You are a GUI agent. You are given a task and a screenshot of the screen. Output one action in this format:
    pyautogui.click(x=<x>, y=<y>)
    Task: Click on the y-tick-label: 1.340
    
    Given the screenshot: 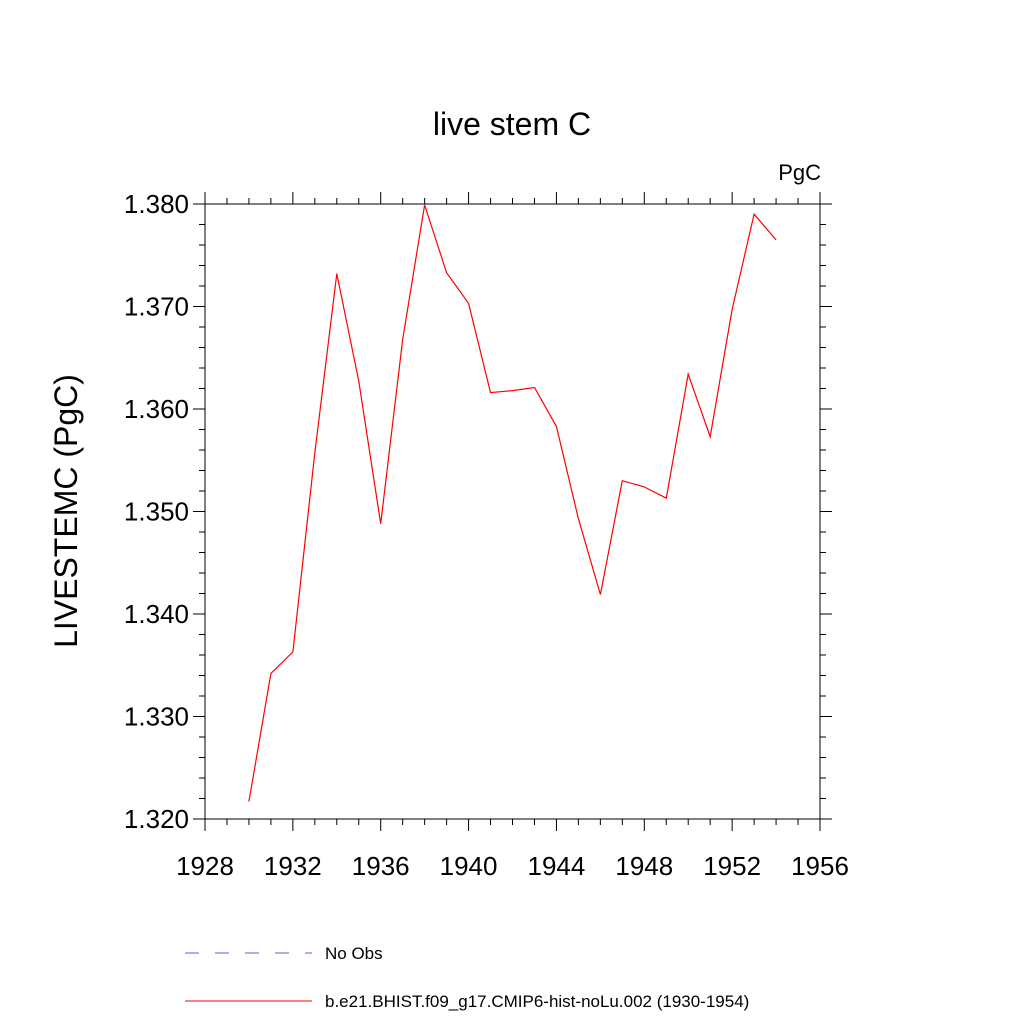 What is the action you would take?
    pyautogui.click(x=156, y=614)
    